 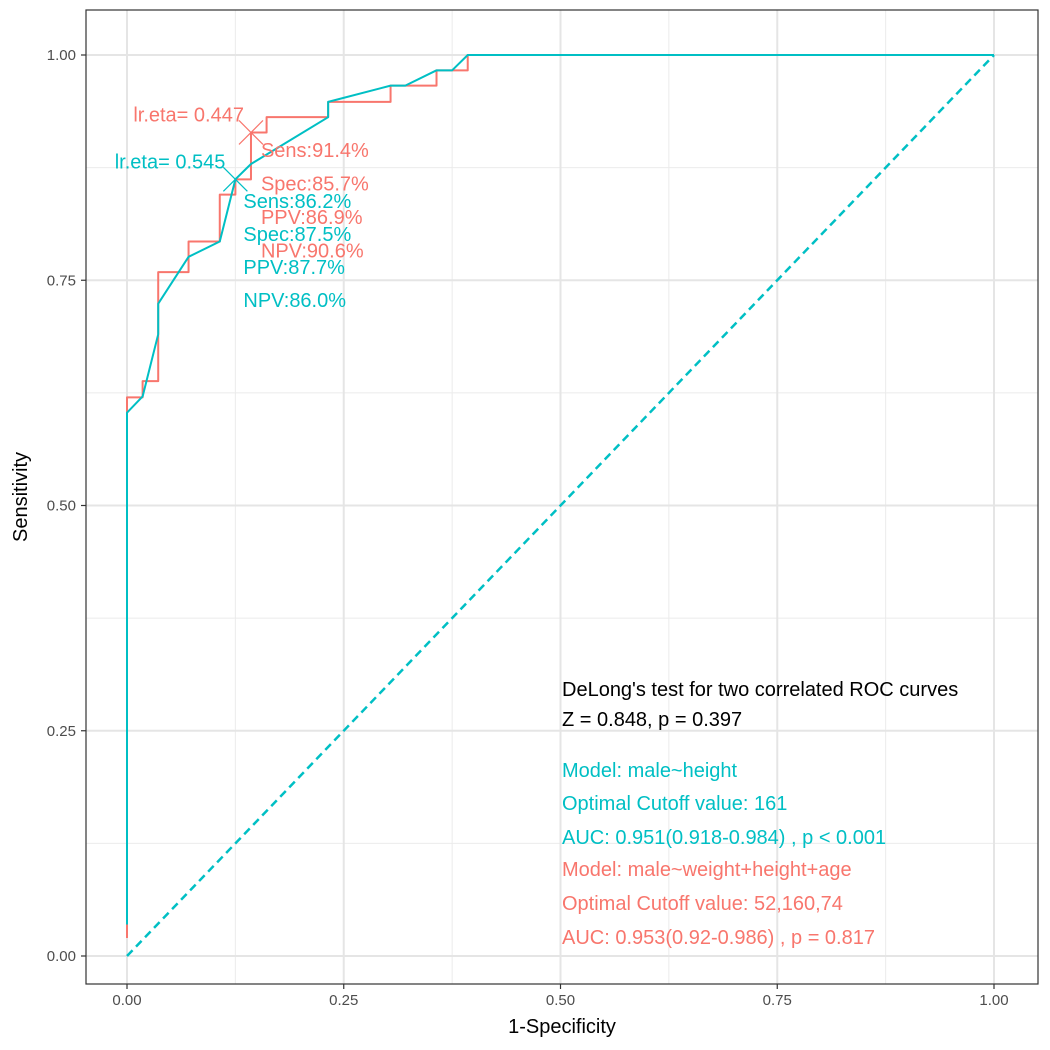 I want to click on y-tick-label: 0.25, so click(x=61, y=731).